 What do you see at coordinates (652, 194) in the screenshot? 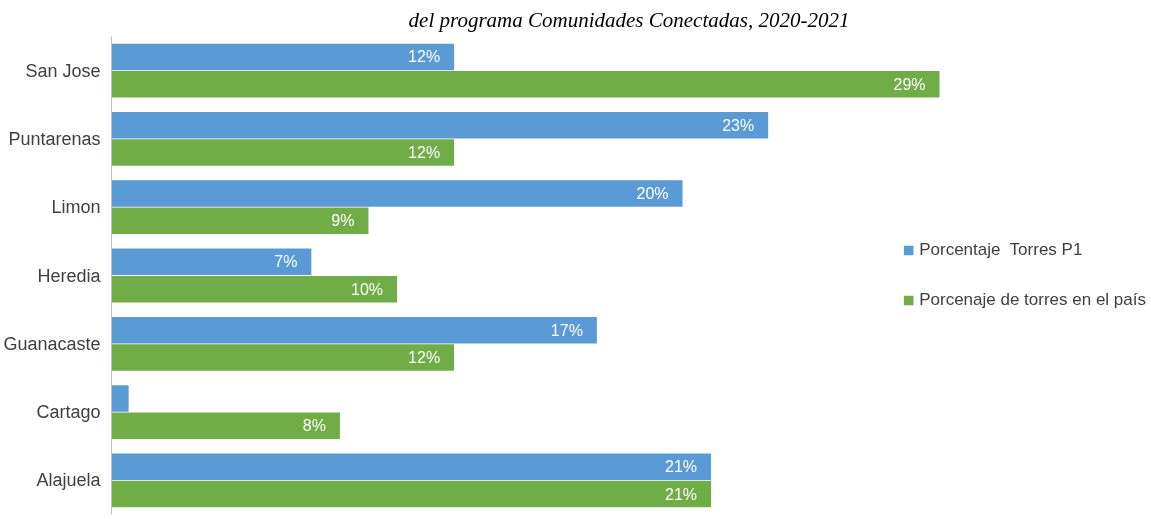
I see `data-label: 20%` at bounding box center [652, 194].